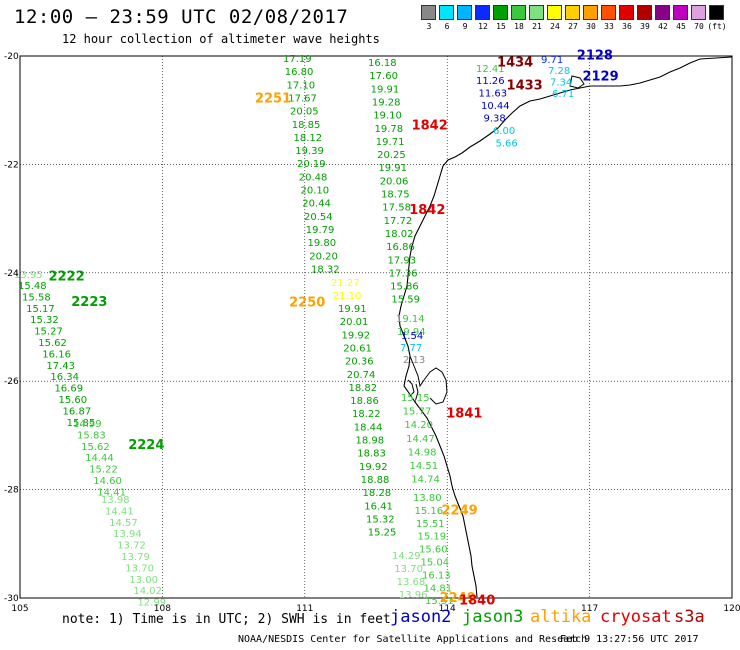 Image resolution: width=740 pixels, height=650 pixels. What do you see at coordinates (373, 467) in the screenshot?
I see `wave-height-value: 19.92` at bounding box center [373, 467].